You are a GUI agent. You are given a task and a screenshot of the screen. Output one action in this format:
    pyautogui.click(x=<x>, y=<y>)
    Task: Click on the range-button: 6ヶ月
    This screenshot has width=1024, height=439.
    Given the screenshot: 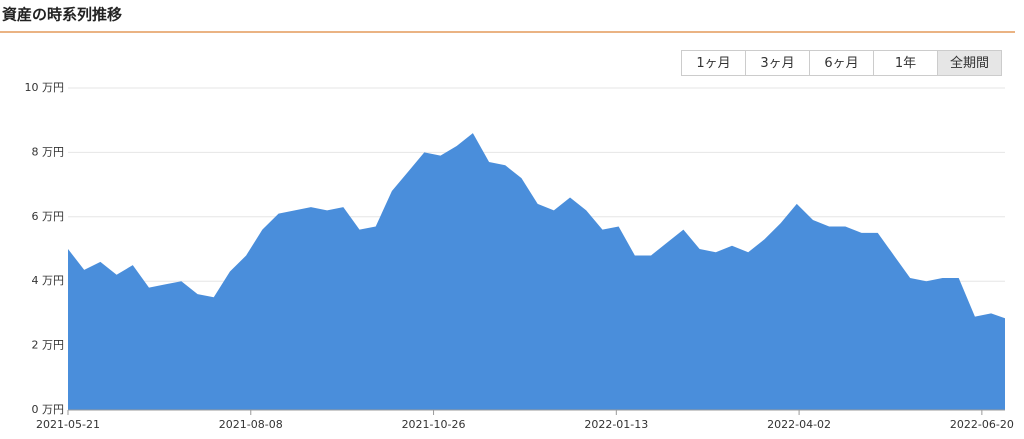 What is the action you would take?
    pyautogui.click(x=841, y=63)
    